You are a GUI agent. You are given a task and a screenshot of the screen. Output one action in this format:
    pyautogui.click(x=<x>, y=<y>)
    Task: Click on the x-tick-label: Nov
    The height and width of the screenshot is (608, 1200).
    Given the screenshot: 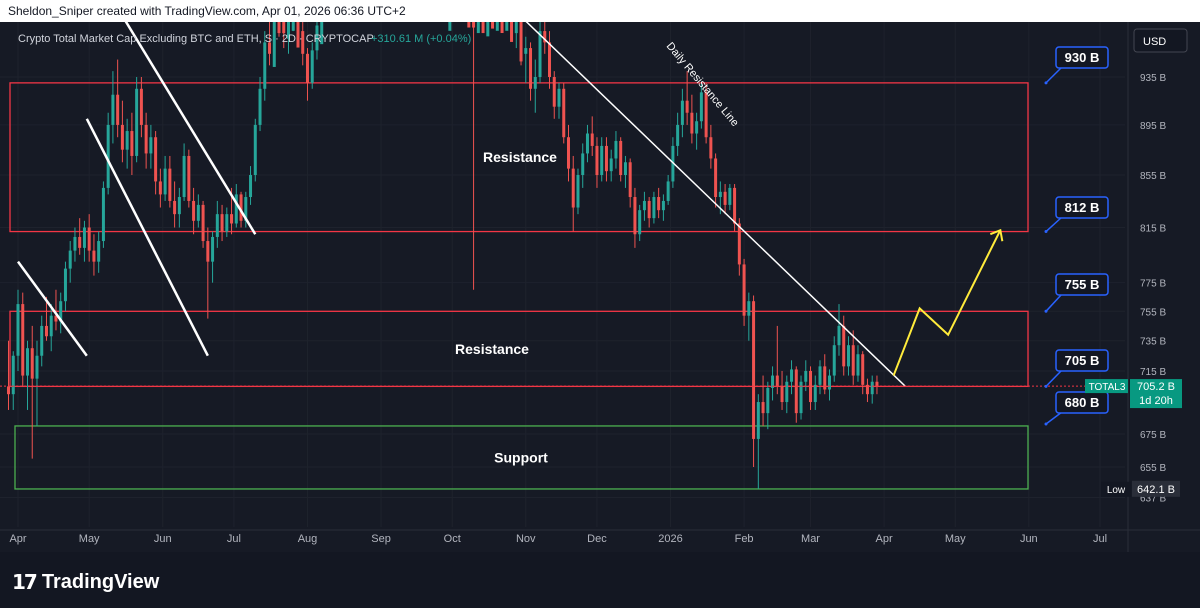 What is the action you would take?
    pyautogui.click(x=526, y=539)
    